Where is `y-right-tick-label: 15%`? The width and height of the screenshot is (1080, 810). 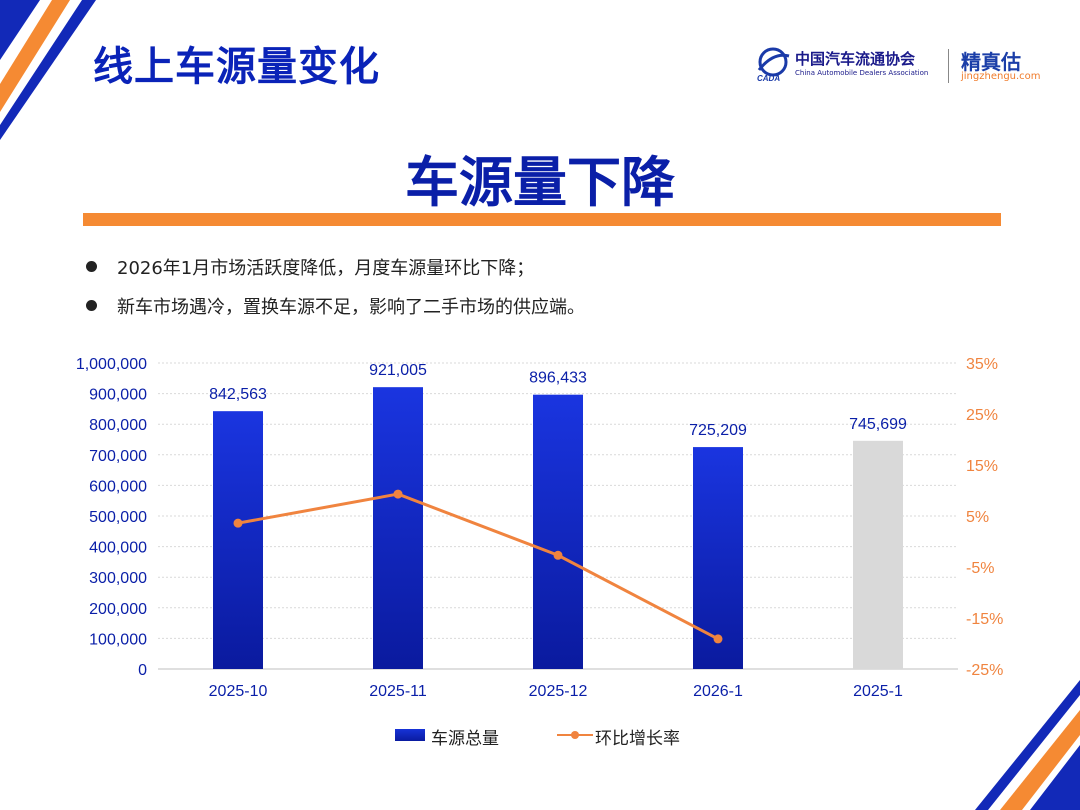 y-right-tick-label: 15% is located at coordinates (982, 466).